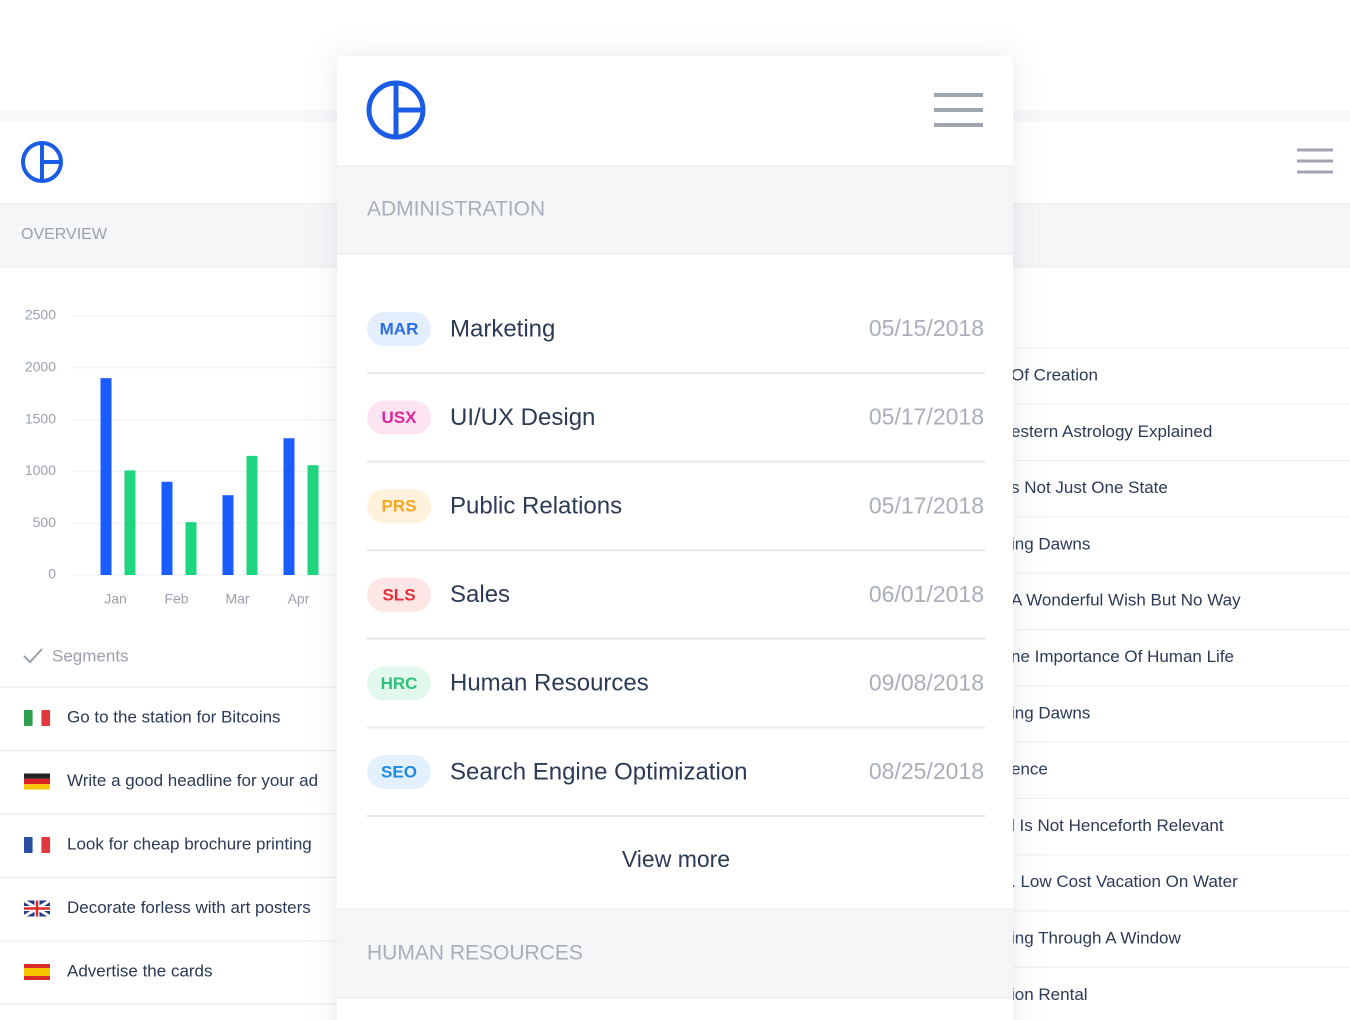  I want to click on list-row: SEO Search Engine Optimization 08/25/2018, so click(676, 786).